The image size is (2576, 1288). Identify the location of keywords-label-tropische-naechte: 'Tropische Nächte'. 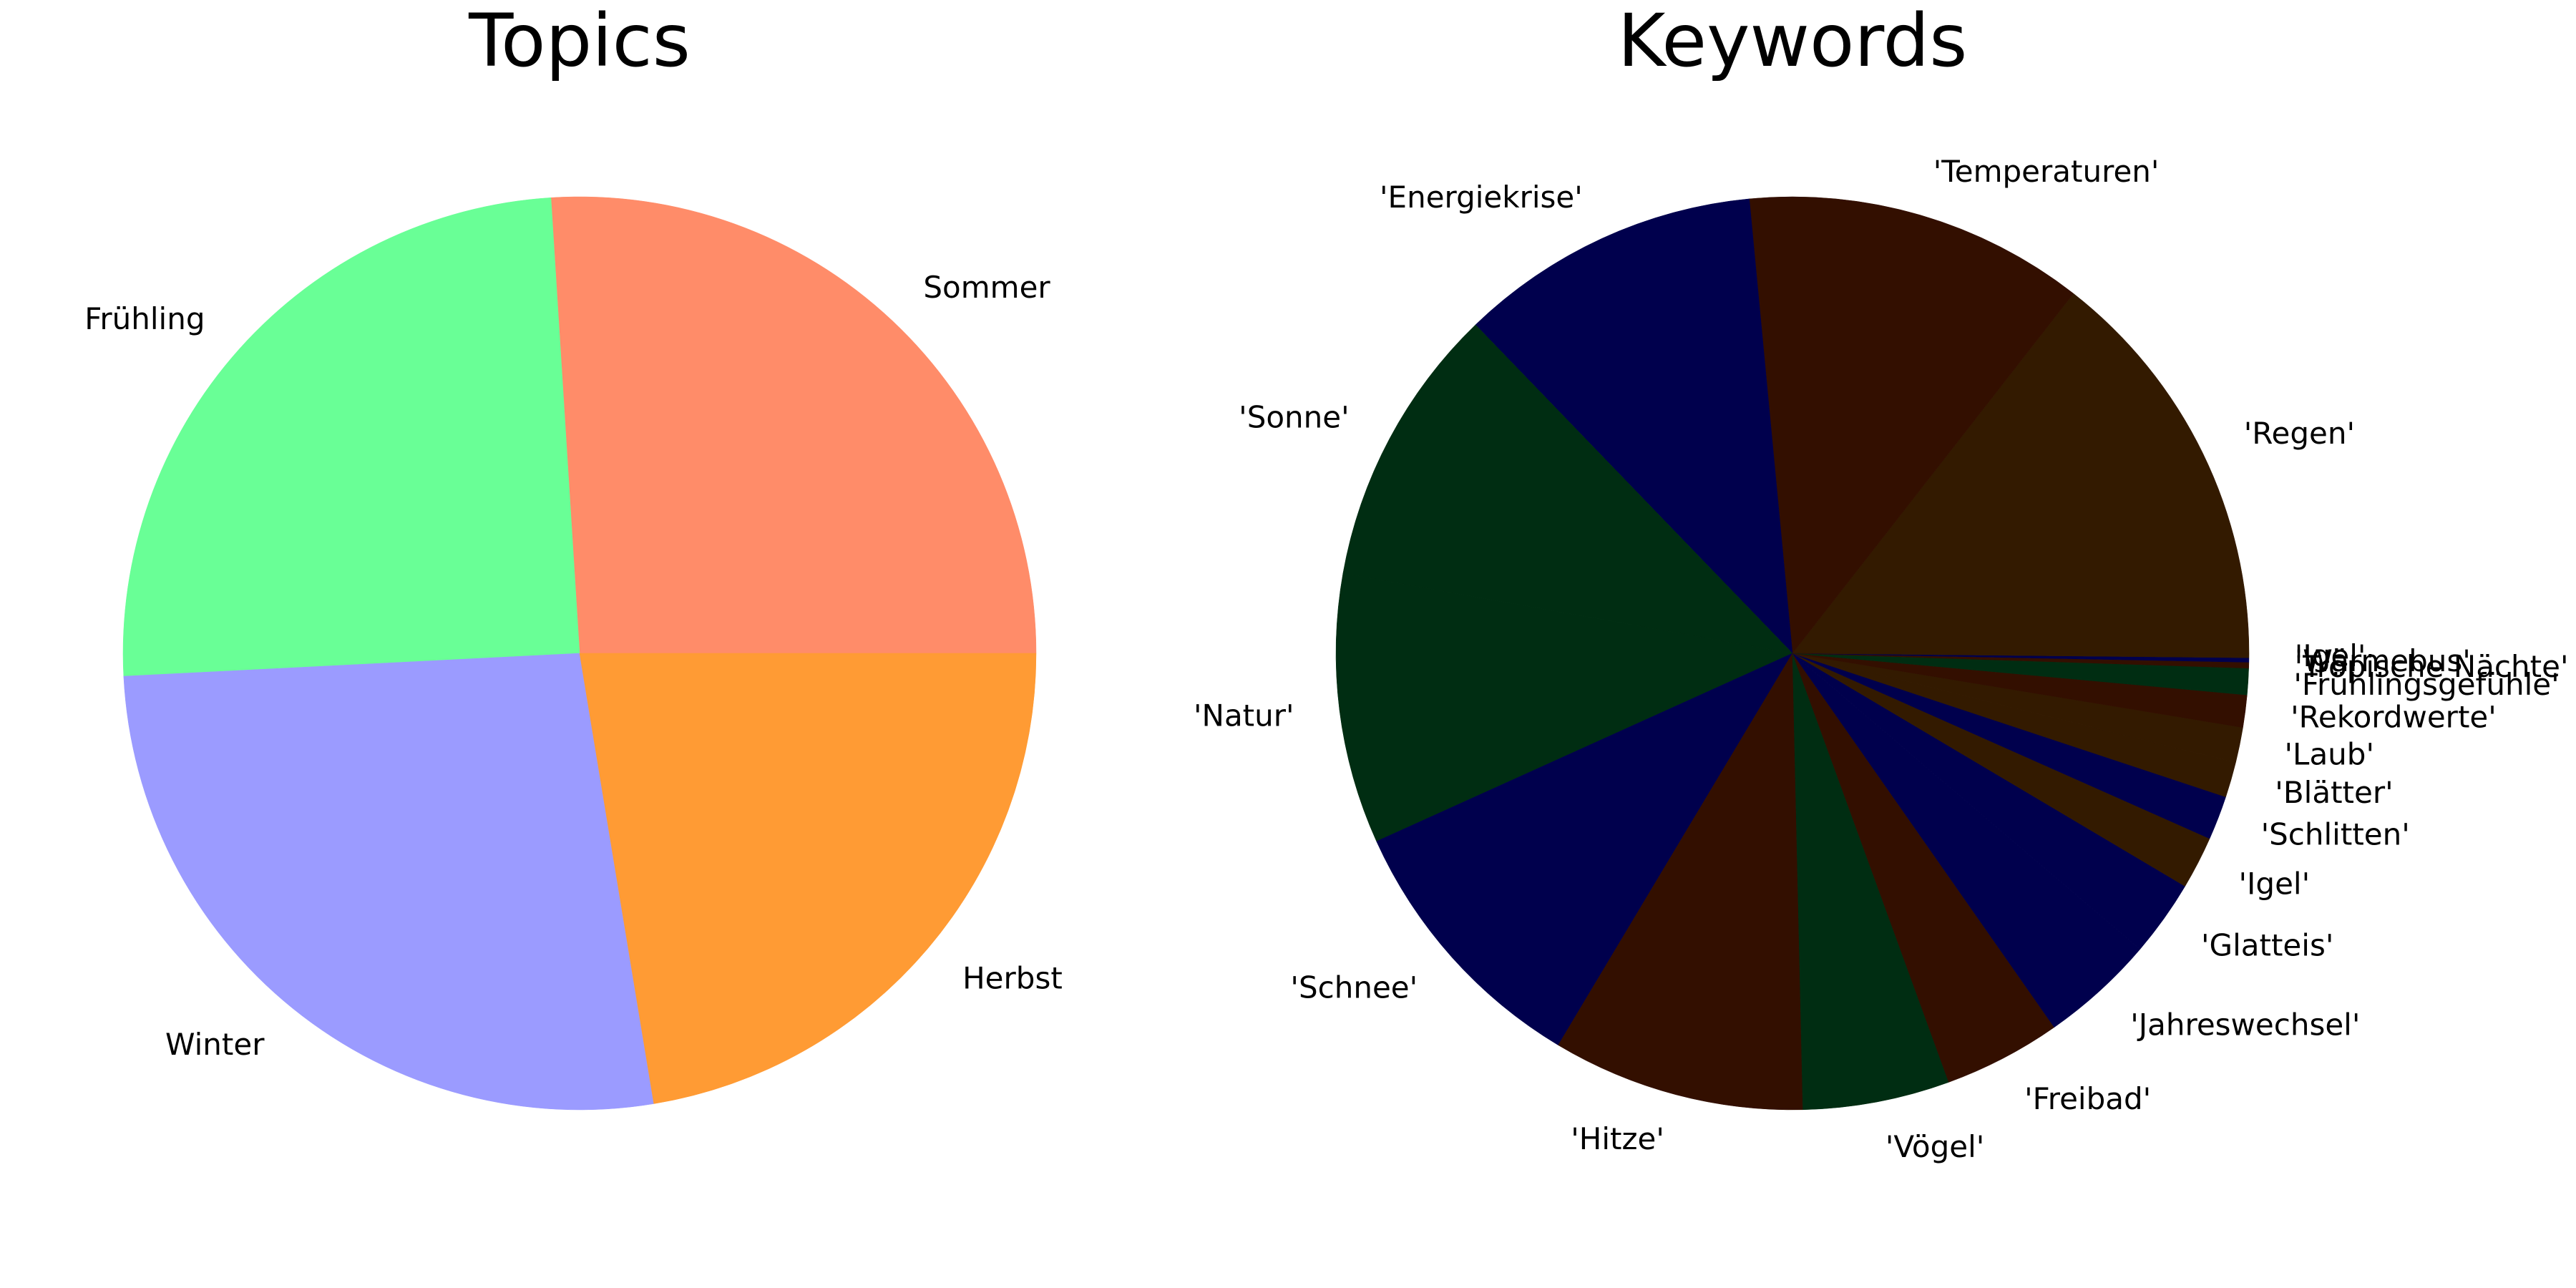
(2432, 666).